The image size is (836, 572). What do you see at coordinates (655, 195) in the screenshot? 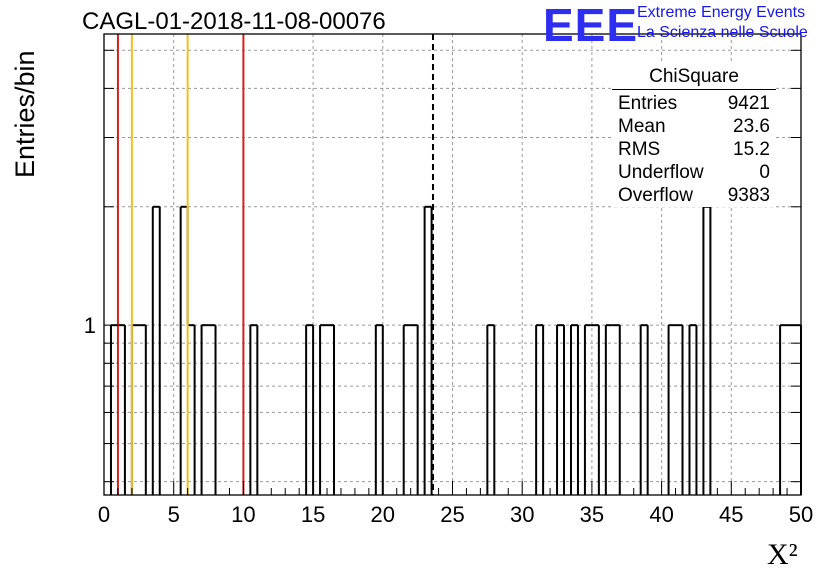
I see `stats-label: Overflow` at bounding box center [655, 195].